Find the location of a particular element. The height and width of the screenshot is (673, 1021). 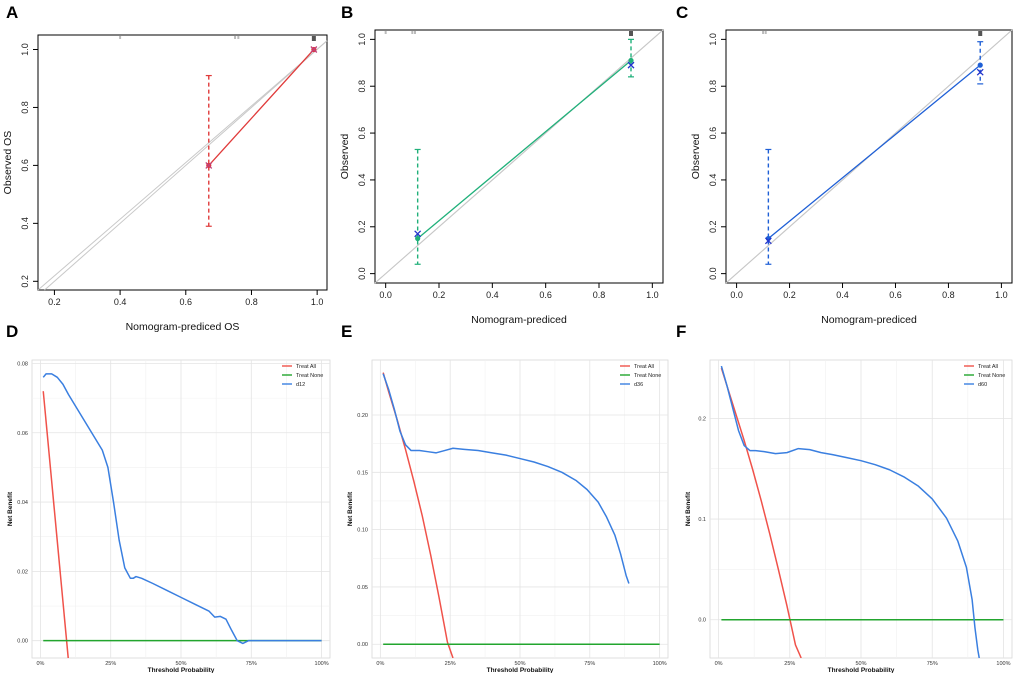

x-tick-label-f: 50% is located at coordinates (860, 664).